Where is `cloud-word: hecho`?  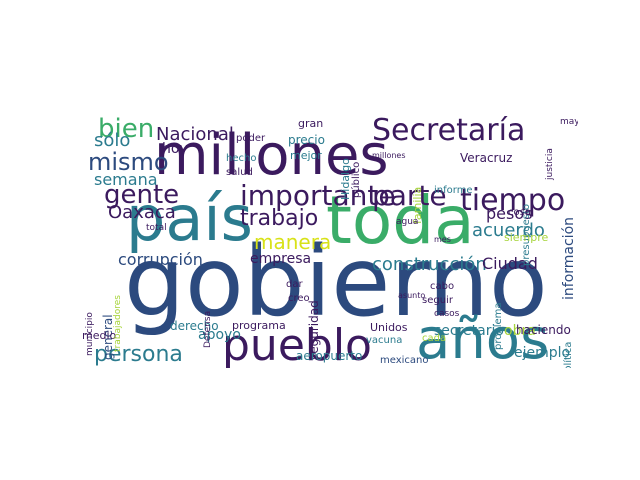 cloud-word: hecho is located at coordinates (241, 158).